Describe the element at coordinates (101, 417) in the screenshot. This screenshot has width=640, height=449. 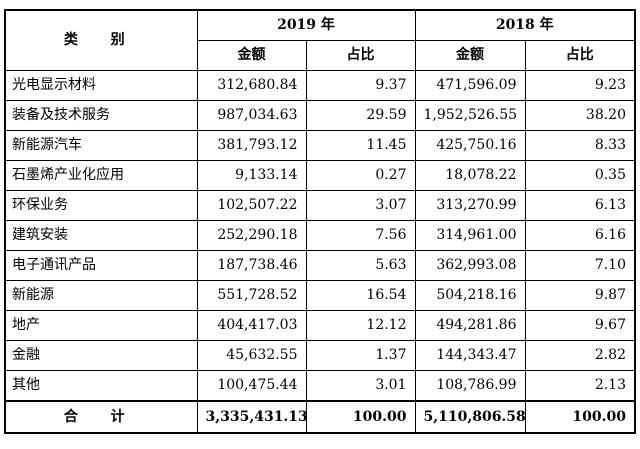
I see `total-label: 合 计` at that location.